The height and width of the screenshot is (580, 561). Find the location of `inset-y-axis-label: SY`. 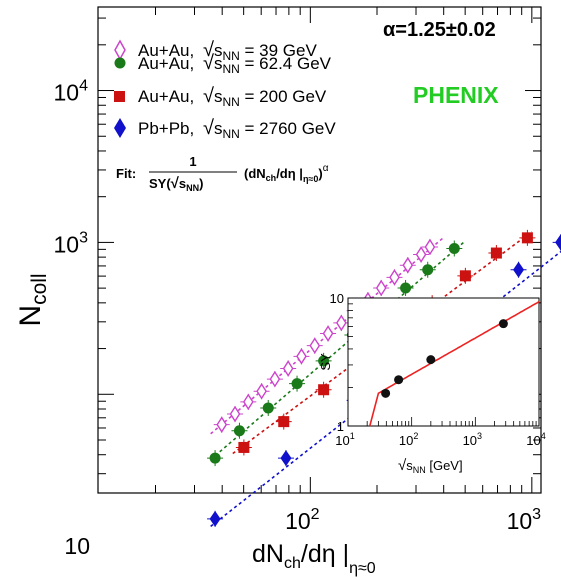

inset-y-axis-label: SY is located at coordinates (325, 362).